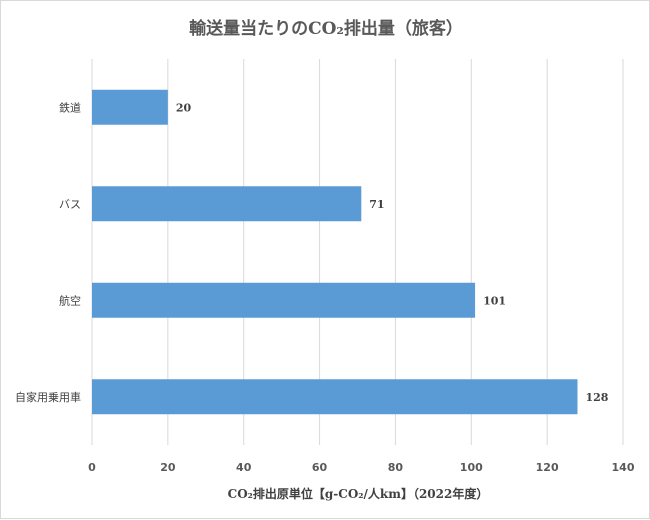 The image size is (650, 520). Describe the element at coordinates (596, 397) in the screenshot. I see `data-label: 128` at that location.